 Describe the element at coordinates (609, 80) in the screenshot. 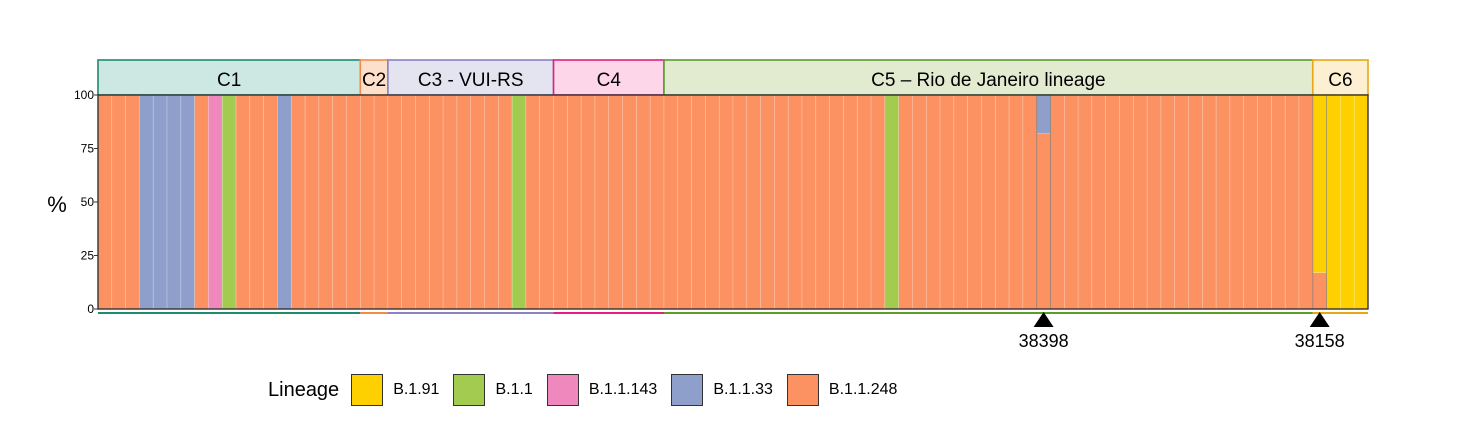

I see `cluster-label-3: C4` at that location.